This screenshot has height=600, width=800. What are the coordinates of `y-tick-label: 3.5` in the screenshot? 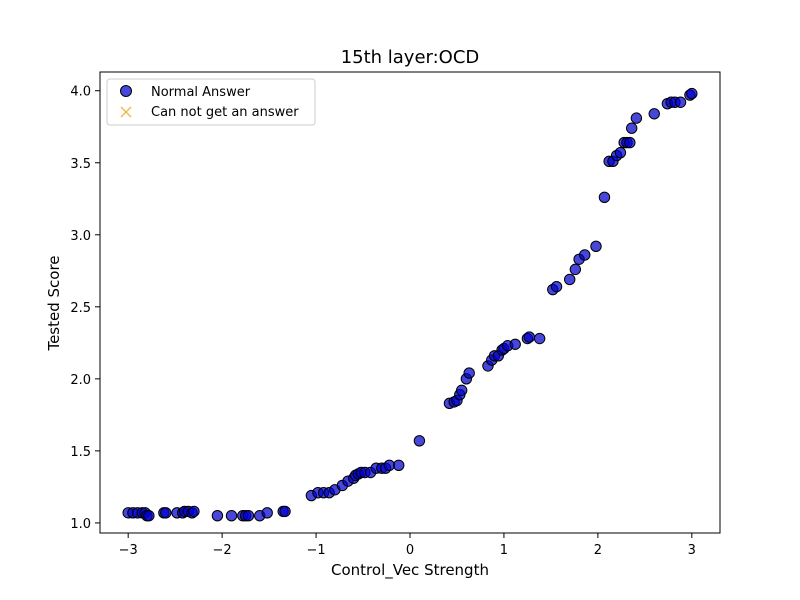 It's located at (80, 164).